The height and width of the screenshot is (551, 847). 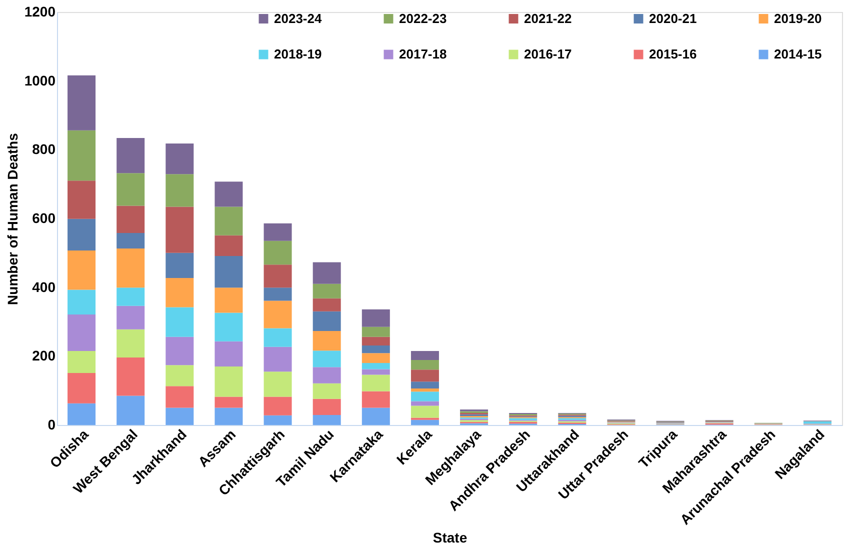 I want to click on legend-label: 2022-23, so click(x=423, y=18).